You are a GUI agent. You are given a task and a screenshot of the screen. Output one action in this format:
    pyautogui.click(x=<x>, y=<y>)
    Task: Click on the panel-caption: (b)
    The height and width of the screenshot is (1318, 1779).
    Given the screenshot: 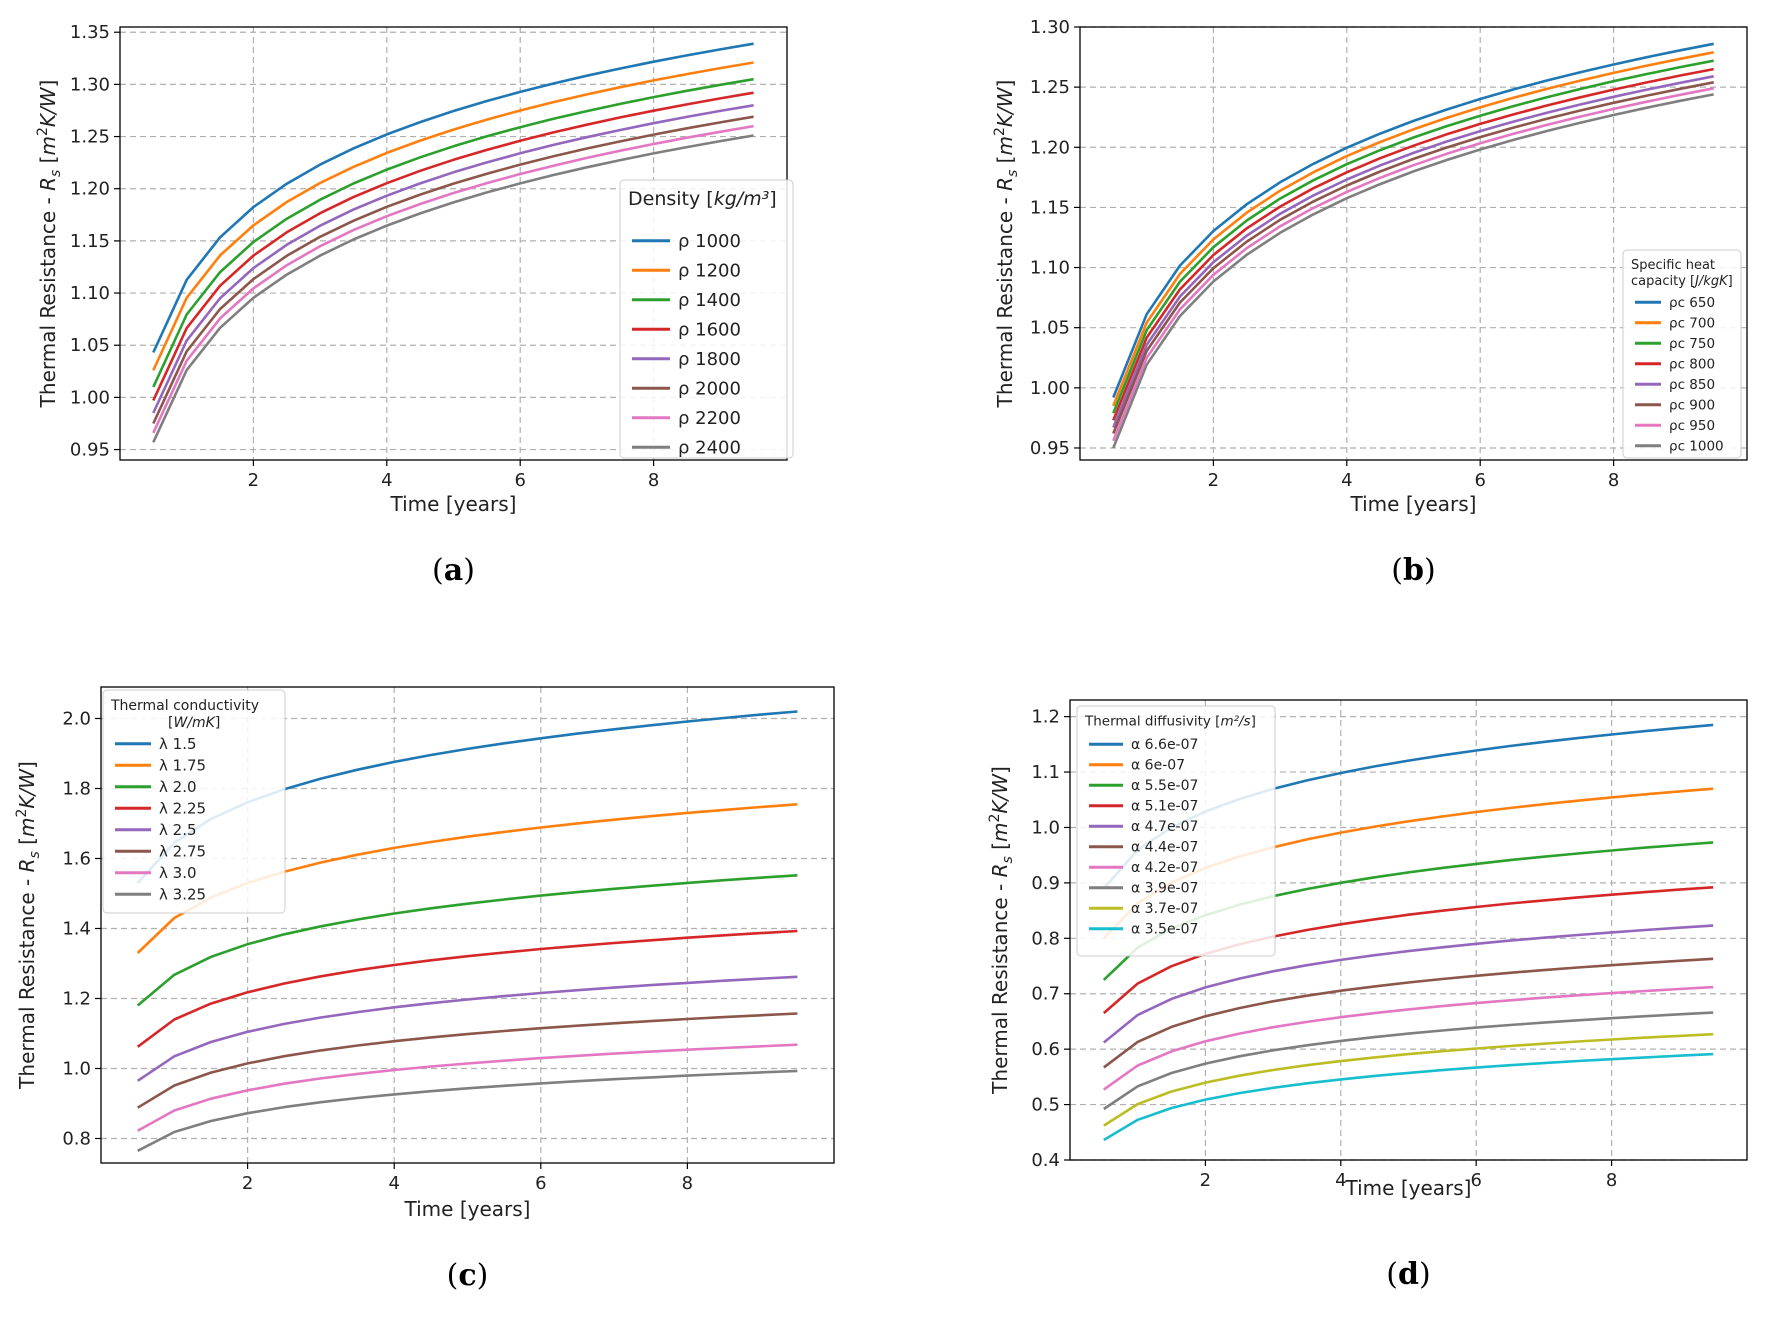 What is the action you would take?
    pyautogui.click(x=1413, y=570)
    